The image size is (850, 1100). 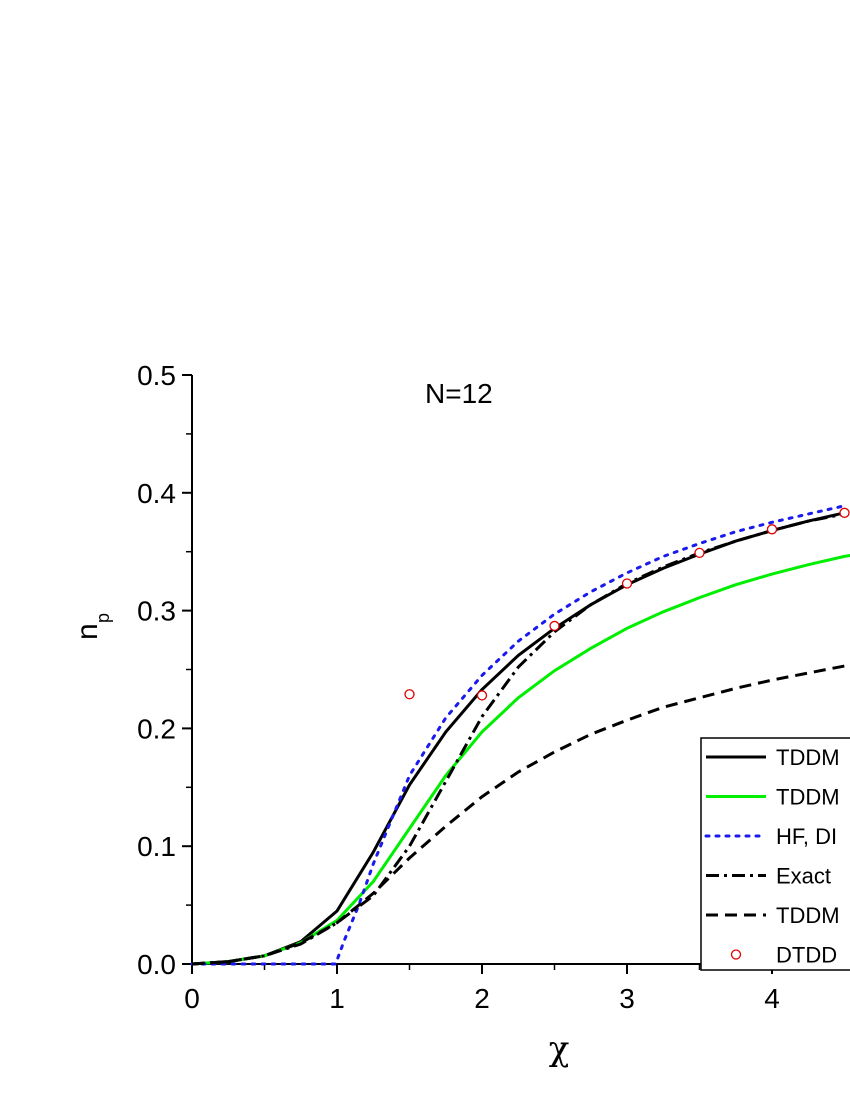 What do you see at coordinates (156, 964) in the screenshot?
I see `y-tick-label: 0.0` at bounding box center [156, 964].